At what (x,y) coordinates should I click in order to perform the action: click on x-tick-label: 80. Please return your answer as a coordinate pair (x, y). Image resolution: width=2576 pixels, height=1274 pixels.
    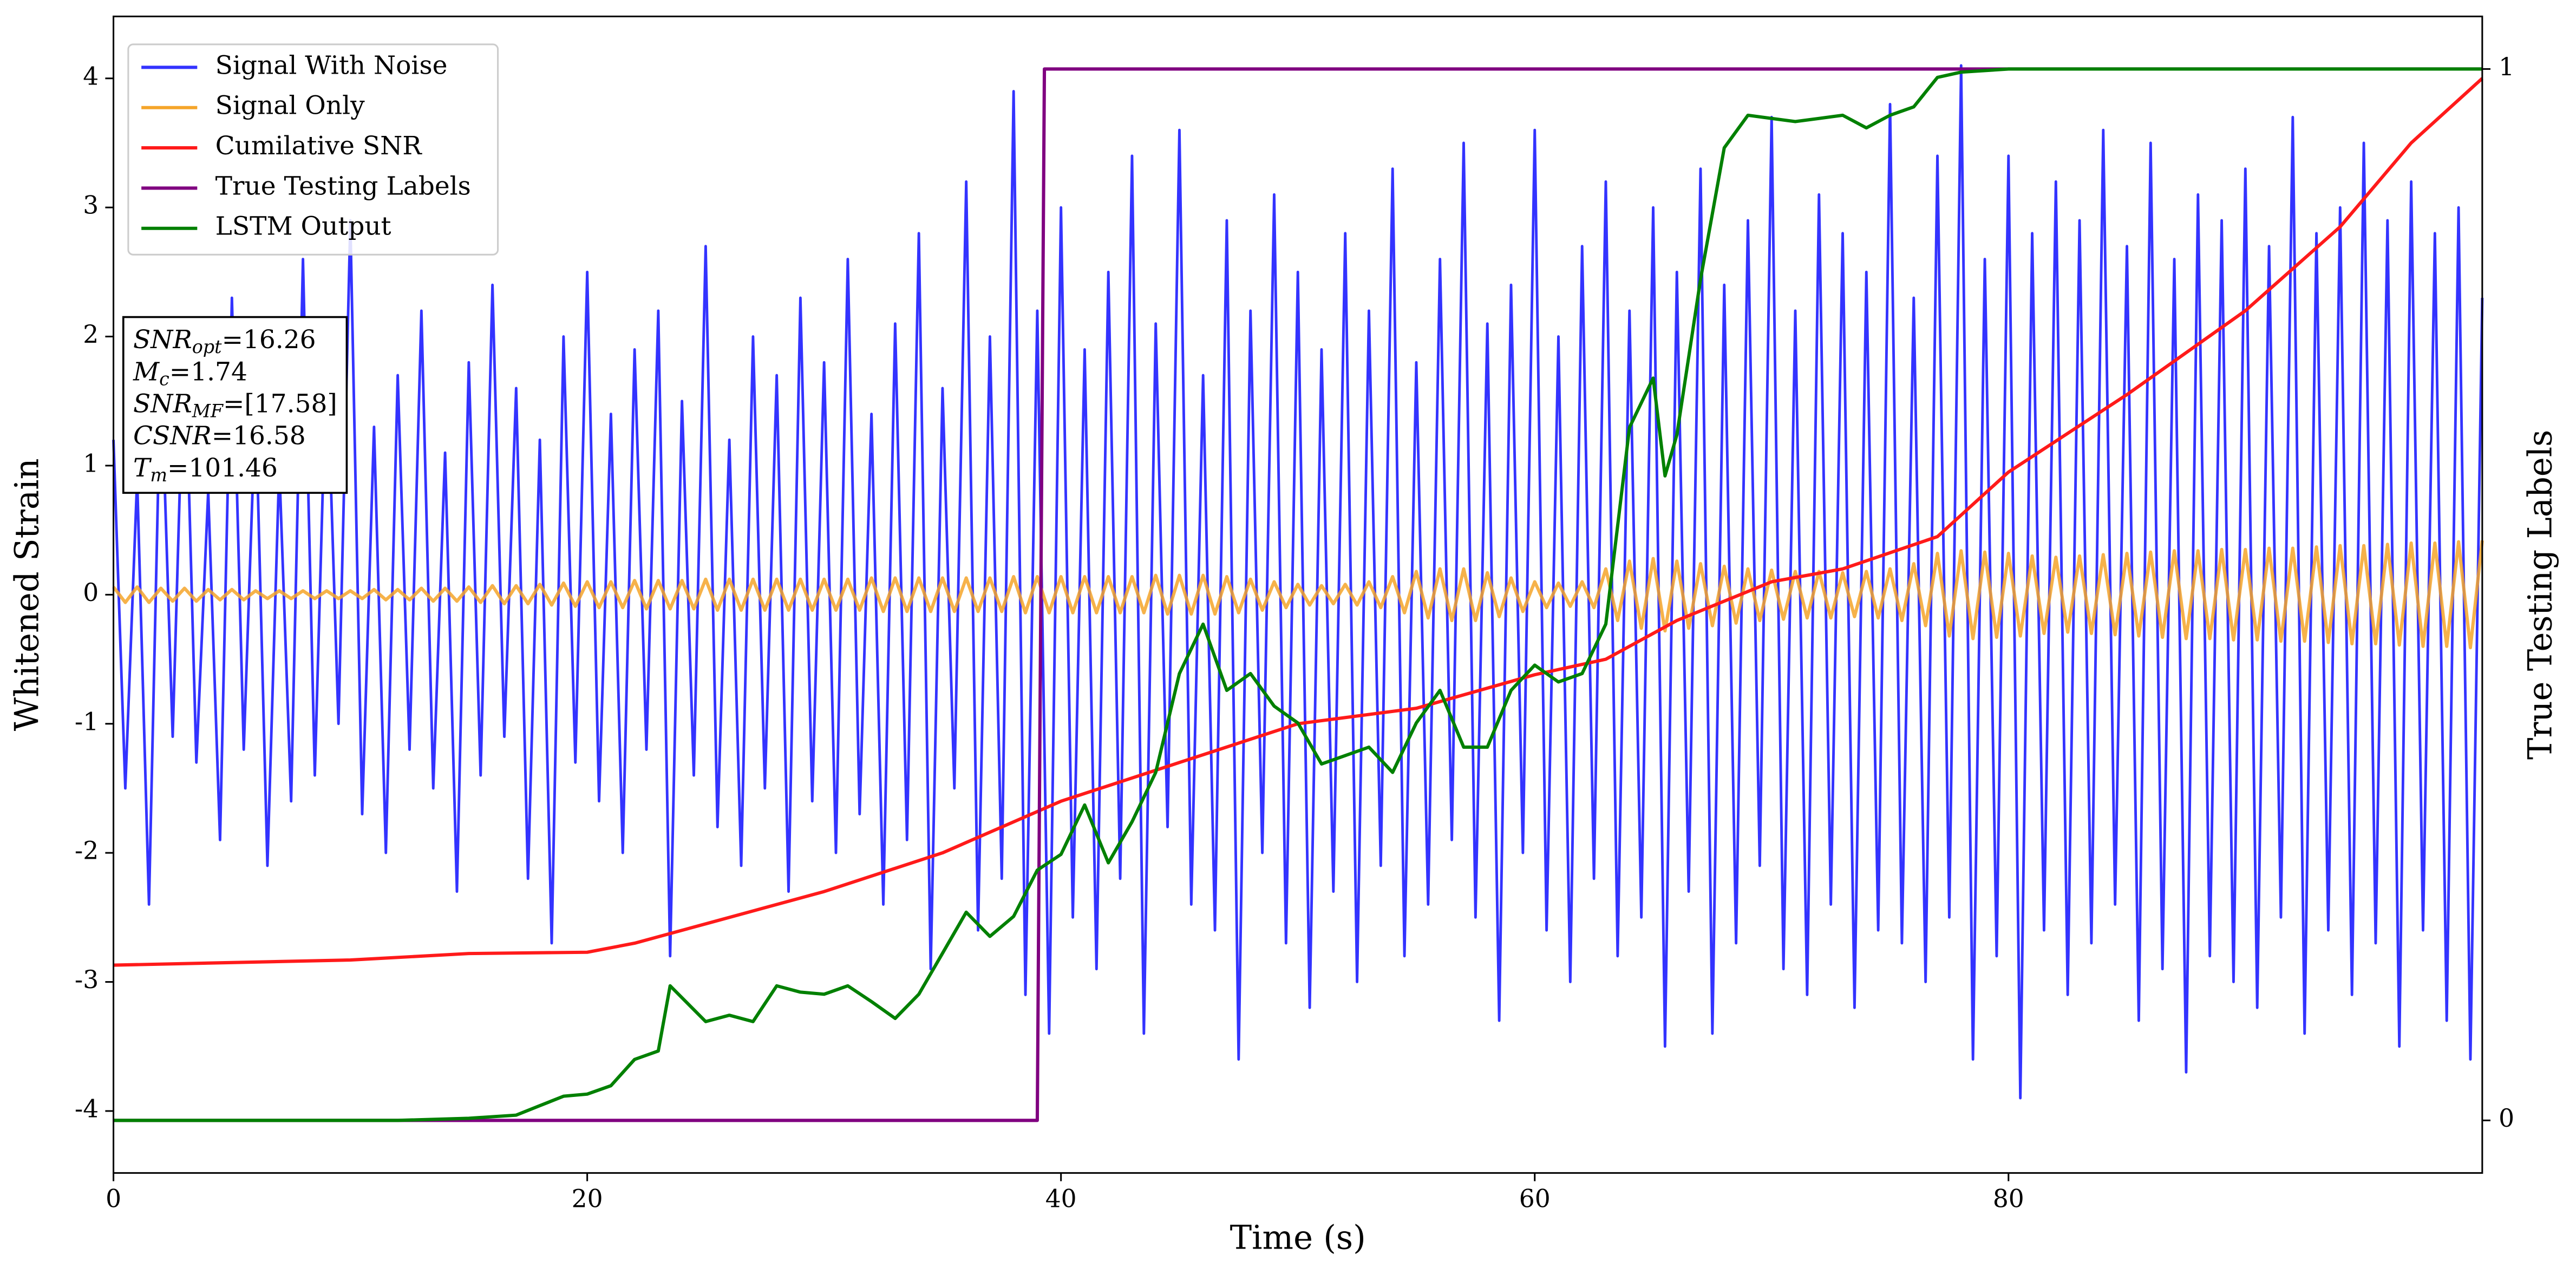
    Looking at the image, I should click on (2009, 1198).